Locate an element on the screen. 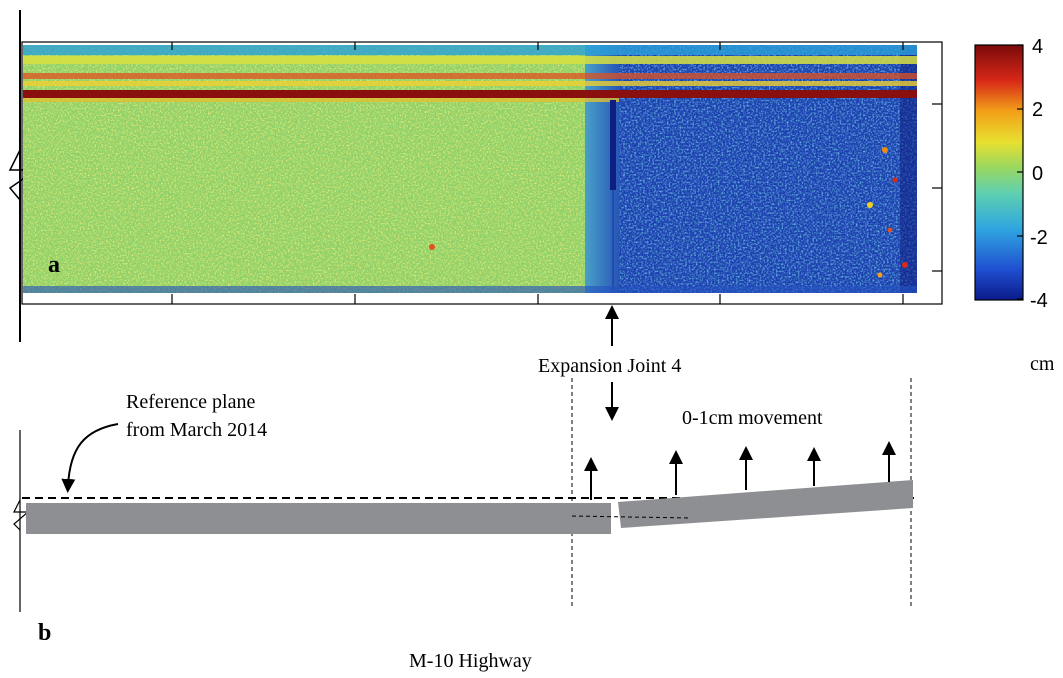  panel-b-label: b is located at coordinates (44, 633).